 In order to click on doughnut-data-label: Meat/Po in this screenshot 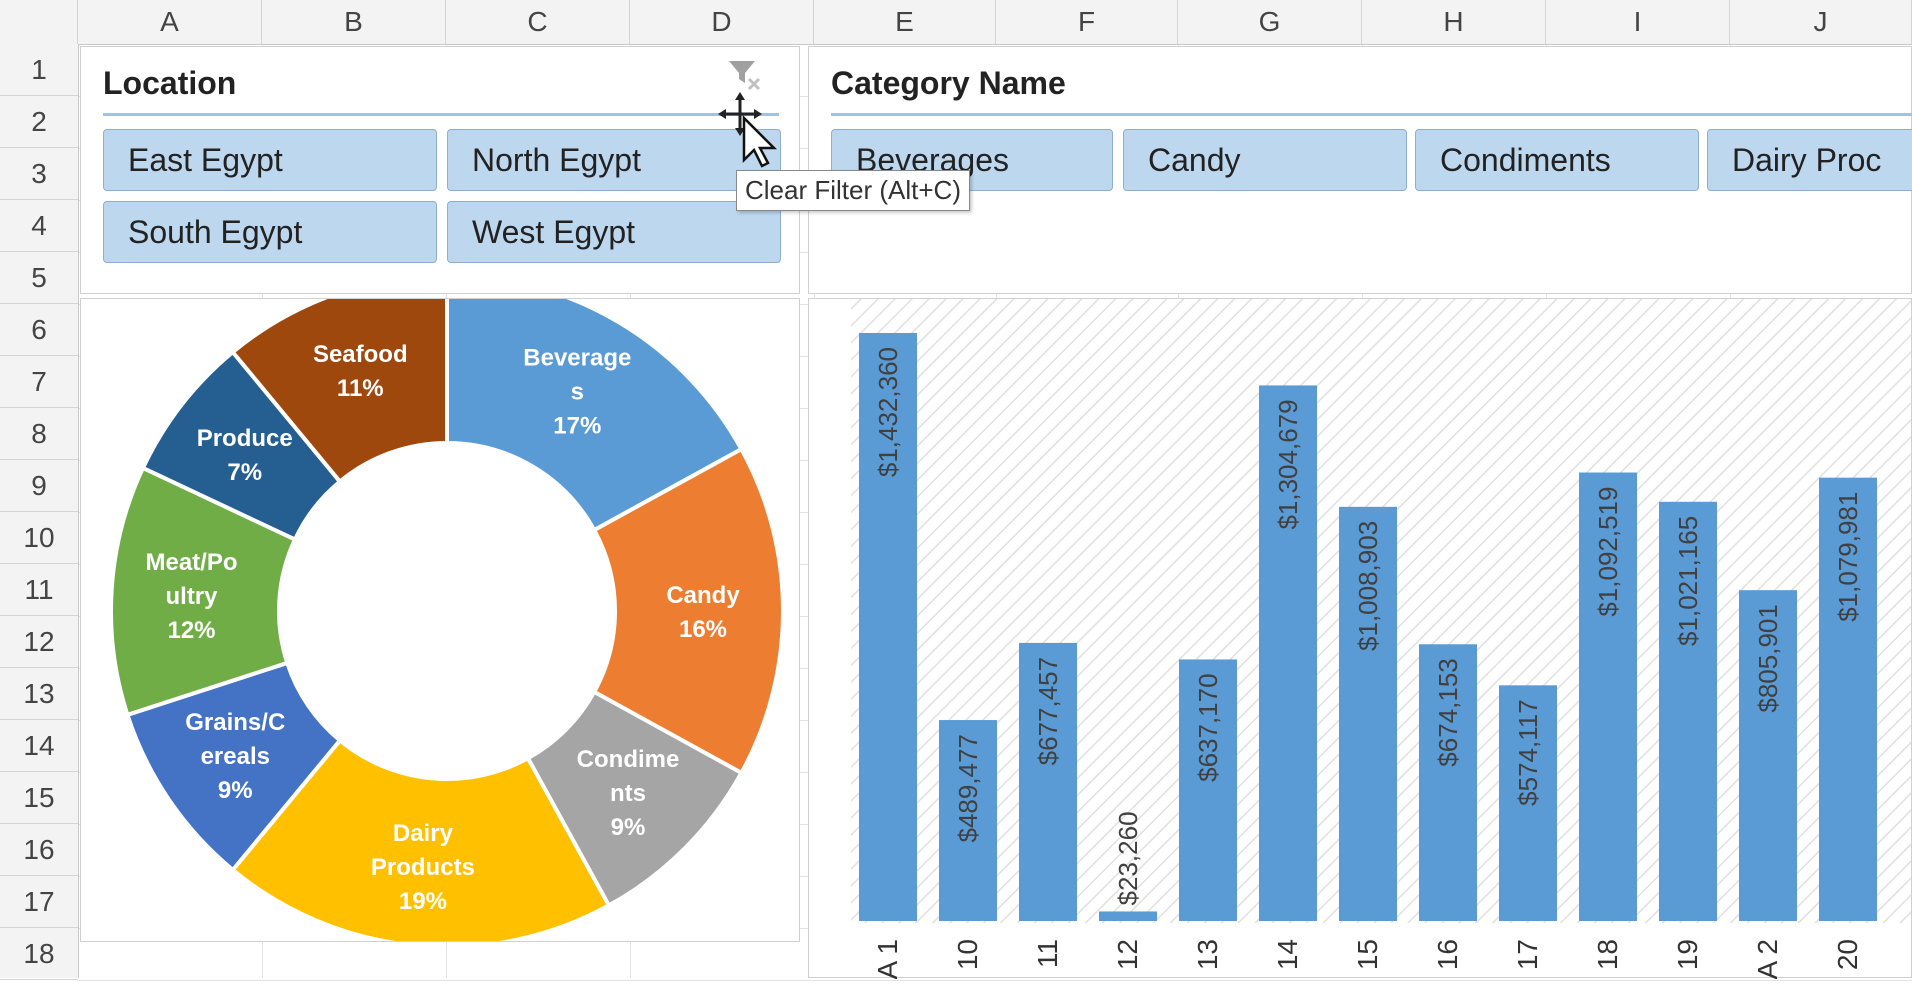, I will do `click(191, 562)`.